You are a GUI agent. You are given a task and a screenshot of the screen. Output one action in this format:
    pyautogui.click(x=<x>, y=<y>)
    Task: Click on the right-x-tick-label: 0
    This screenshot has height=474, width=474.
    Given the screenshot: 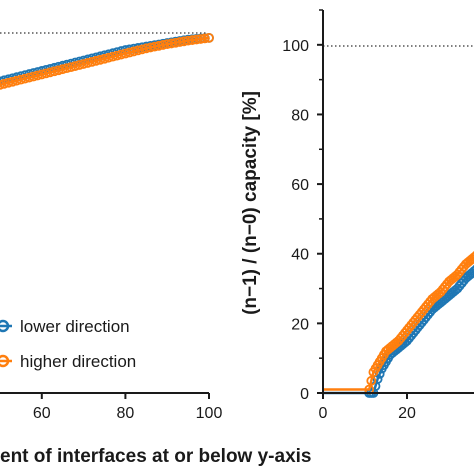 What is the action you would take?
    pyautogui.click(x=323, y=413)
    